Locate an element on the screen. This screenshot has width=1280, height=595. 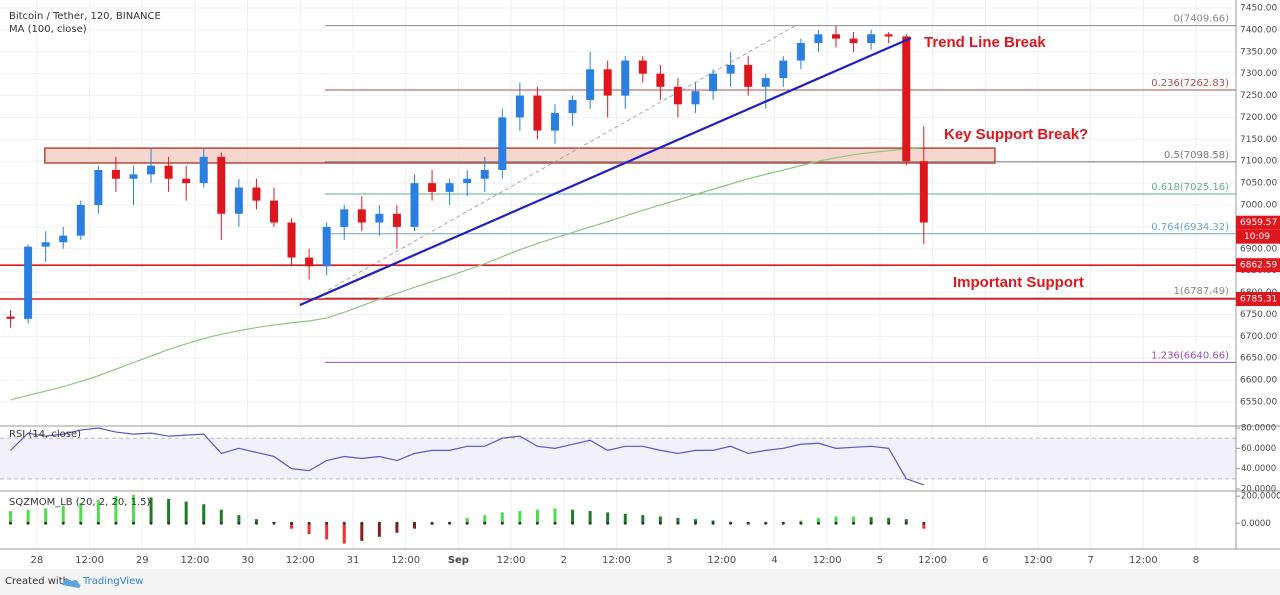
y-tick-label: 7300.00 is located at coordinates (1258, 74).